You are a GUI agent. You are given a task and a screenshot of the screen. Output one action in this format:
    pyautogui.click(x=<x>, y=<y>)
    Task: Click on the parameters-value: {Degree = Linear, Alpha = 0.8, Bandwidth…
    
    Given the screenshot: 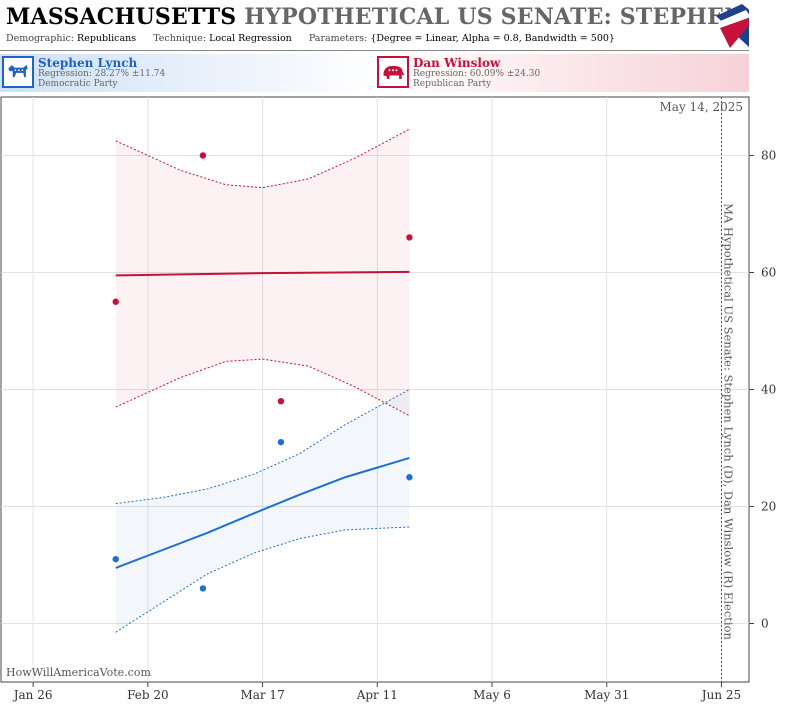 What is the action you would take?
    pyautogui.click(x=492, y=38)
    